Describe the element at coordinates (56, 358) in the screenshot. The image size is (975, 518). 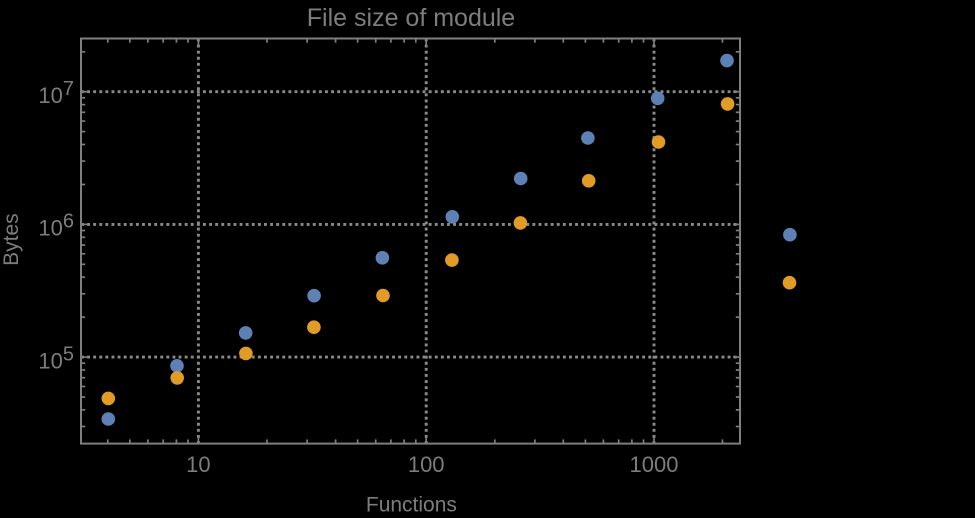
I see `svg-text: 10⁵` at that location.